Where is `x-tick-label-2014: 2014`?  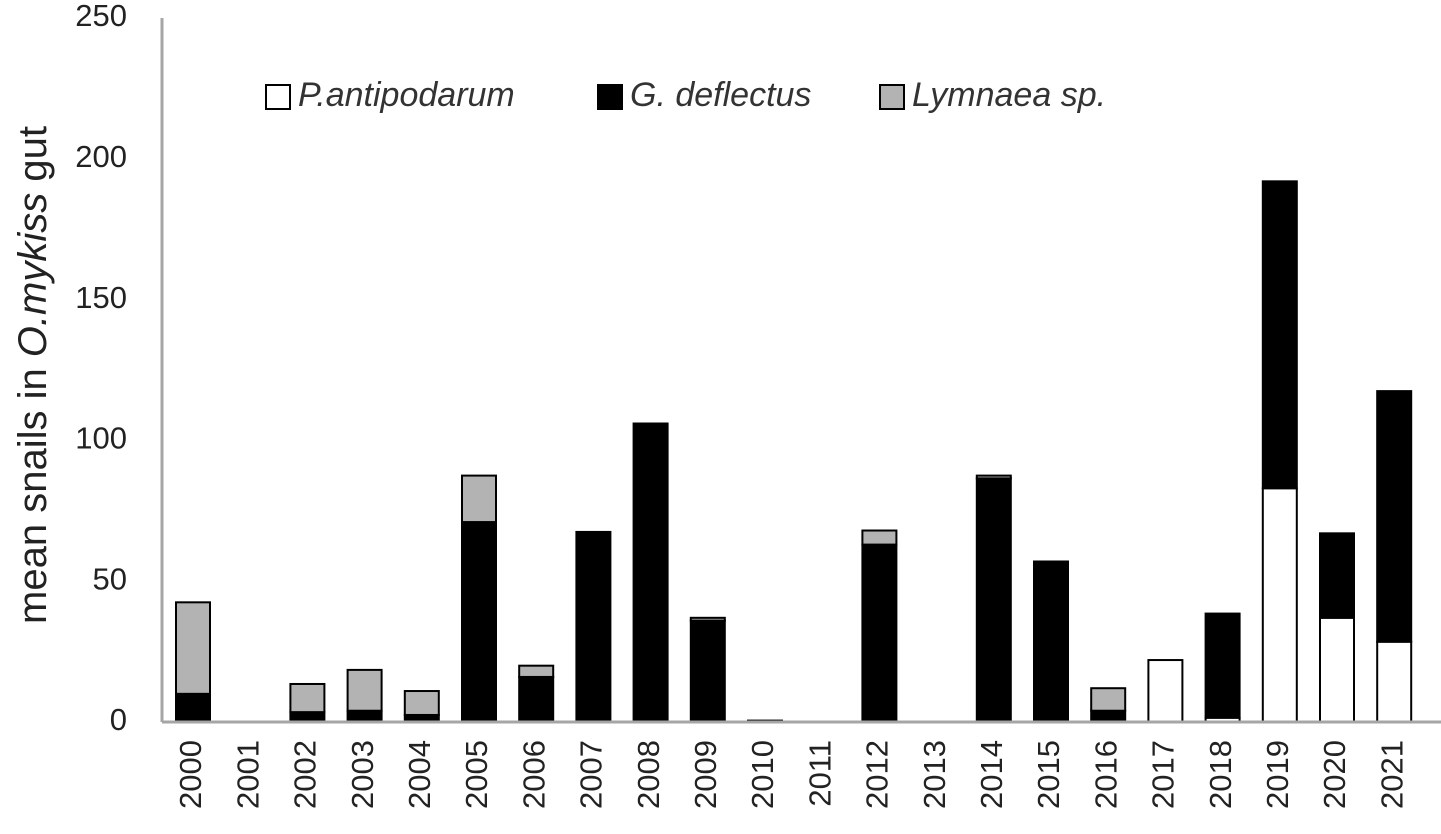
x-tick-label-2014: 2014 is located at coordinates (991, 774).